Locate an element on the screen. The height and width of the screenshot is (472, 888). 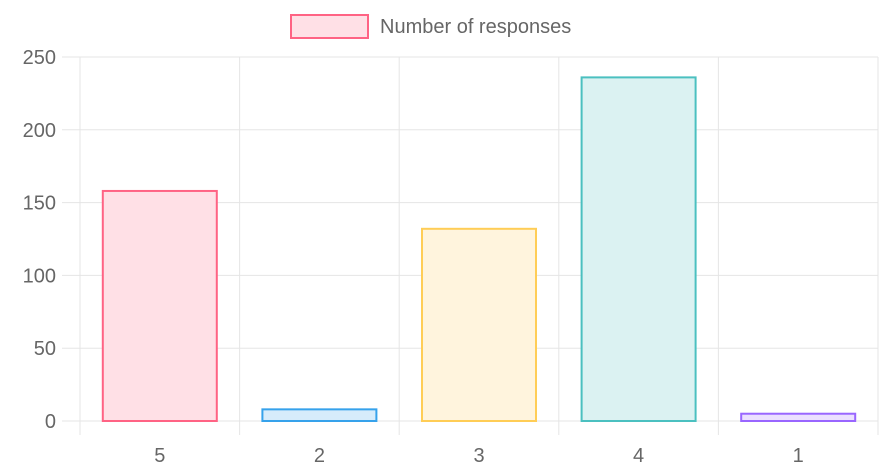
x-tick-label: 3 is located at coordinates (478, 456).